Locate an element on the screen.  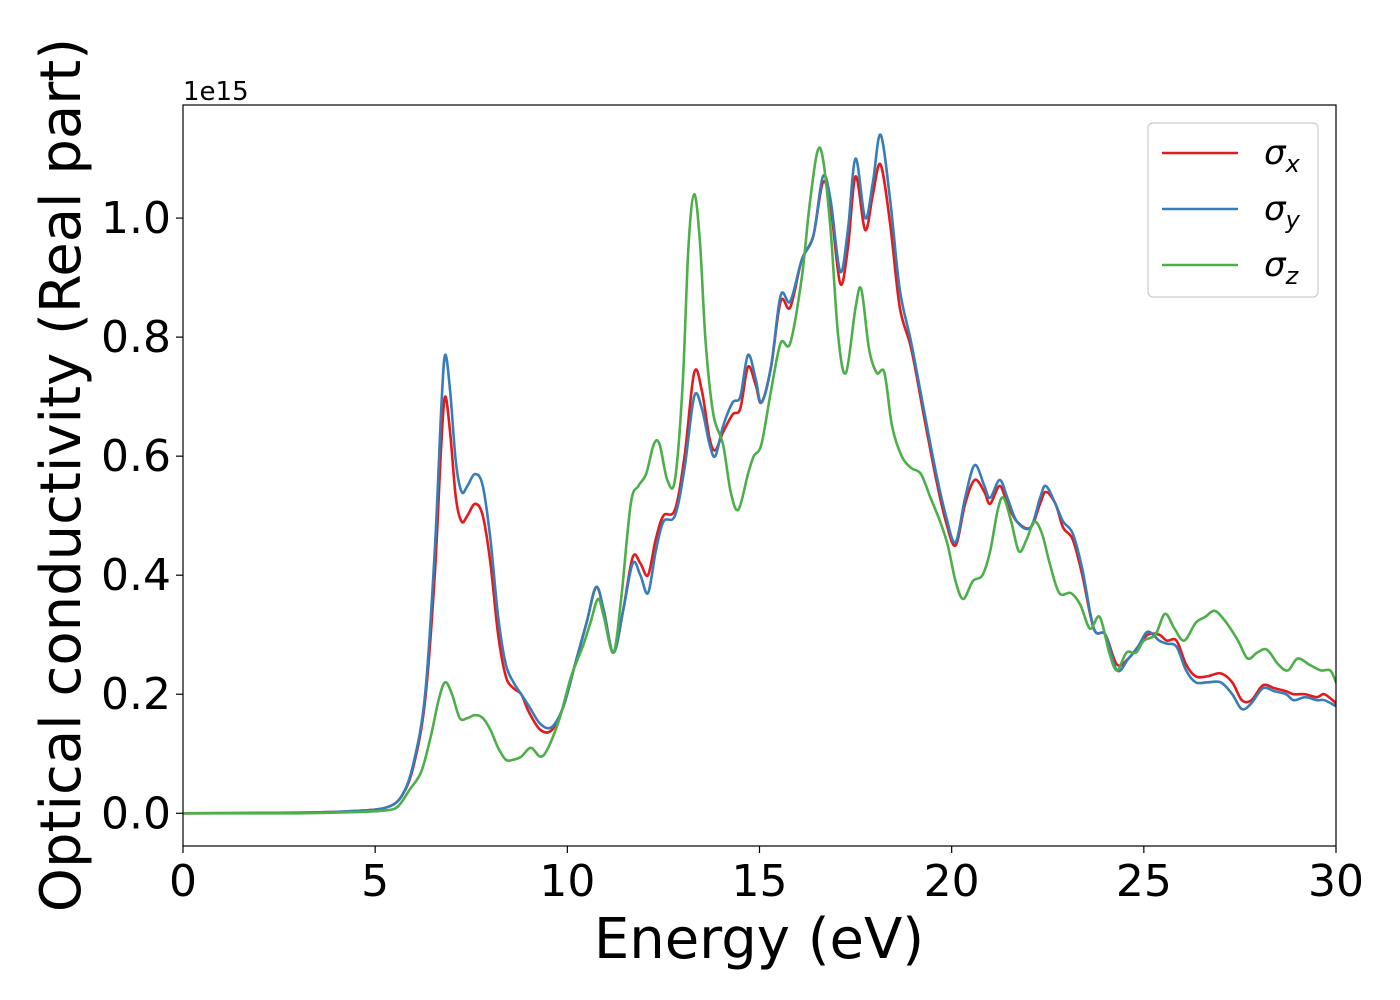
y-tick-label: 0.8 is located at coordinates (136, 337).